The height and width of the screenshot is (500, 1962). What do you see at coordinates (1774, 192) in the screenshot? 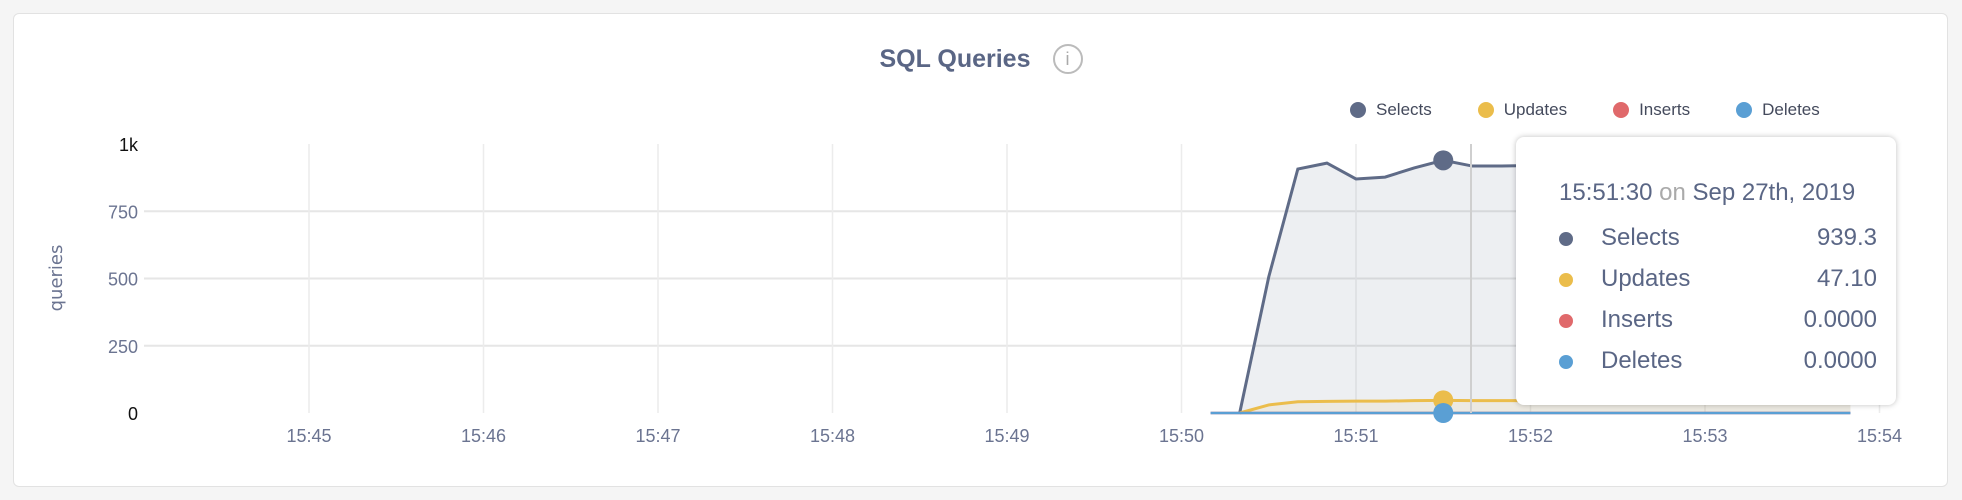
I see `tooltip-date: Sep 27th, 2019` at bounding box center [1774, 192].